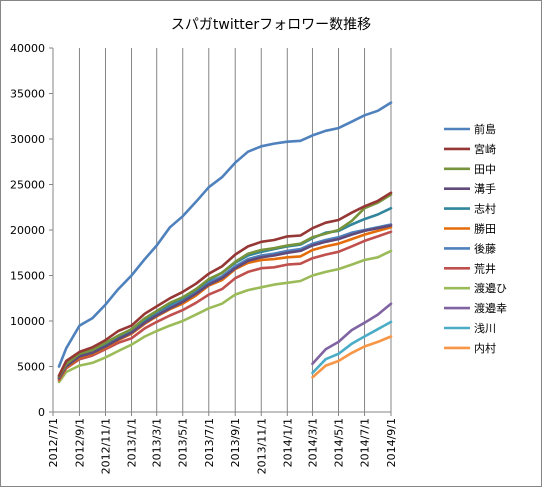 Image resolution: width=542 pixels, height=488 pixels. I want to click on x-tick-label: 2014/7/1, so click(365, 442).